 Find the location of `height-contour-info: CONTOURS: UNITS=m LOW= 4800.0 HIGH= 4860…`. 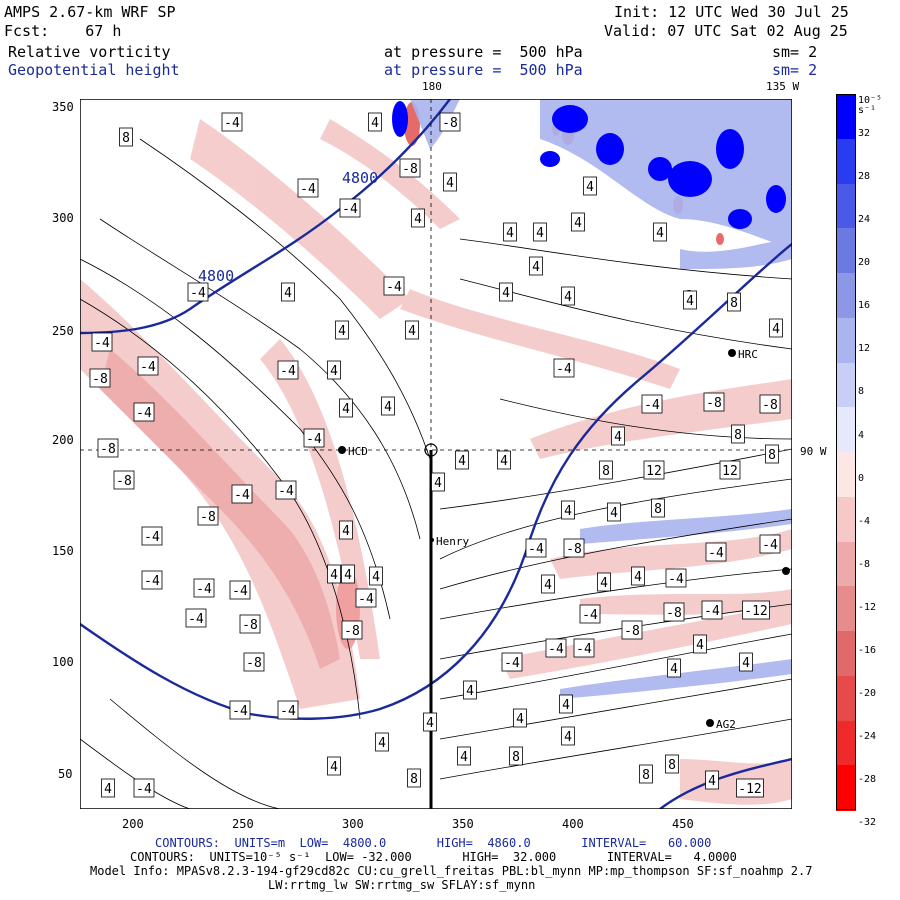

height-contour-info: CONTOURS: UNITS=m LOW= 4800.0 HIGH= 4860… is located at coordinates (433, 843).